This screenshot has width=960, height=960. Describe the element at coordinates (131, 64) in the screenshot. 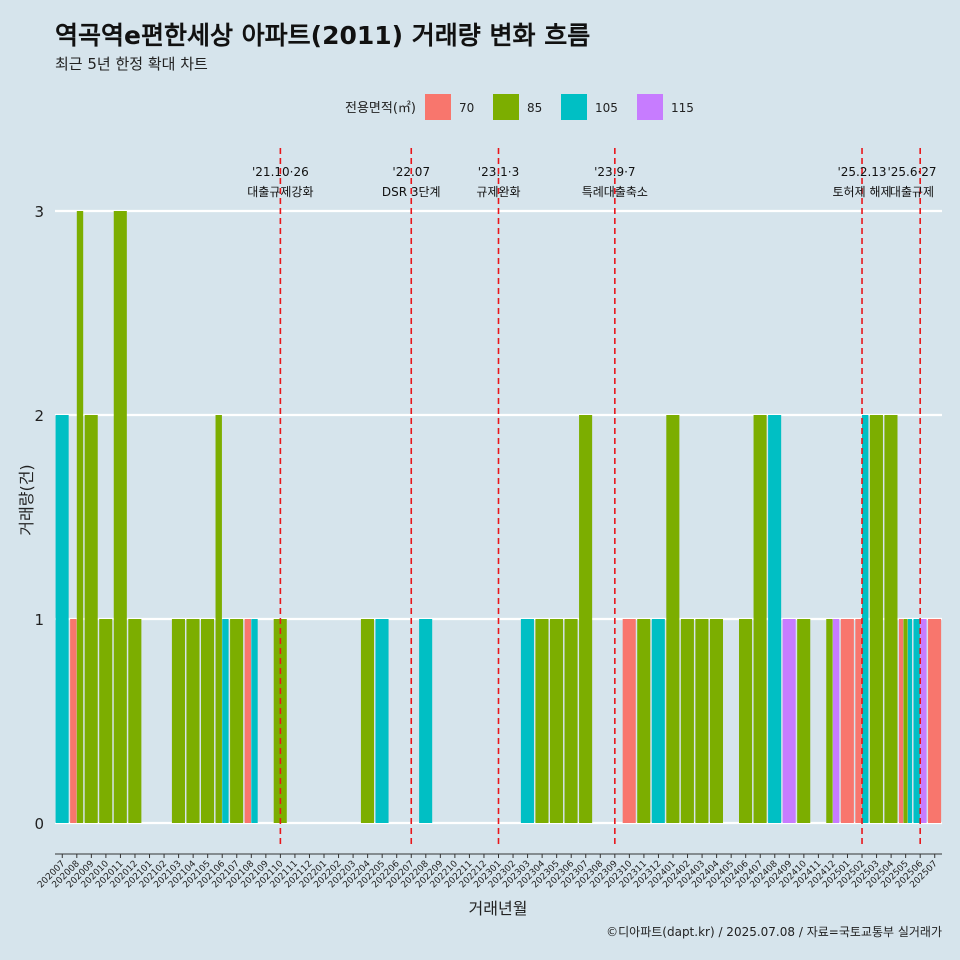

I see `chart-subtitle: 최근 5년 한정 확대 차트` at that location.